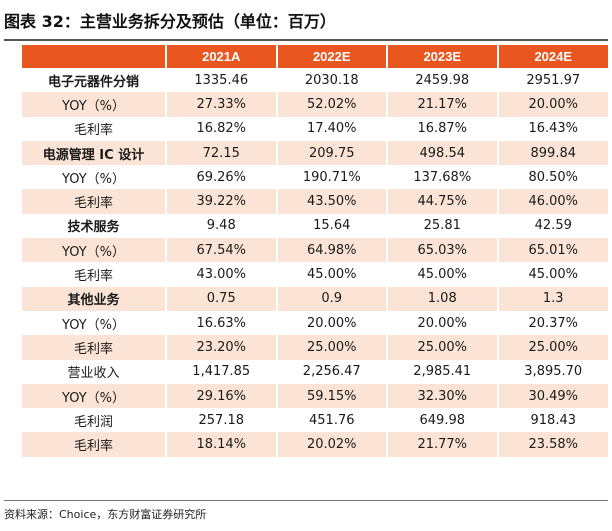 The height and width of the screenshot is (531, 612). Describe the element at coordinates (93, 82) in the screenshot. I see `row-label: 电子元器件分销` at that location.